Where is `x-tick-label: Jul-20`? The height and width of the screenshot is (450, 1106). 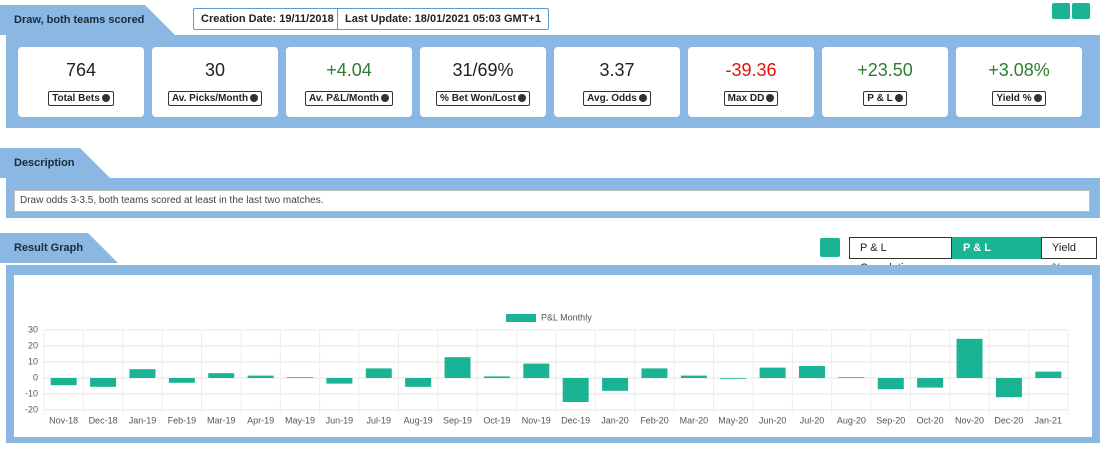
x-tick-label: Jul-20 is located at coordinates (812, 420).